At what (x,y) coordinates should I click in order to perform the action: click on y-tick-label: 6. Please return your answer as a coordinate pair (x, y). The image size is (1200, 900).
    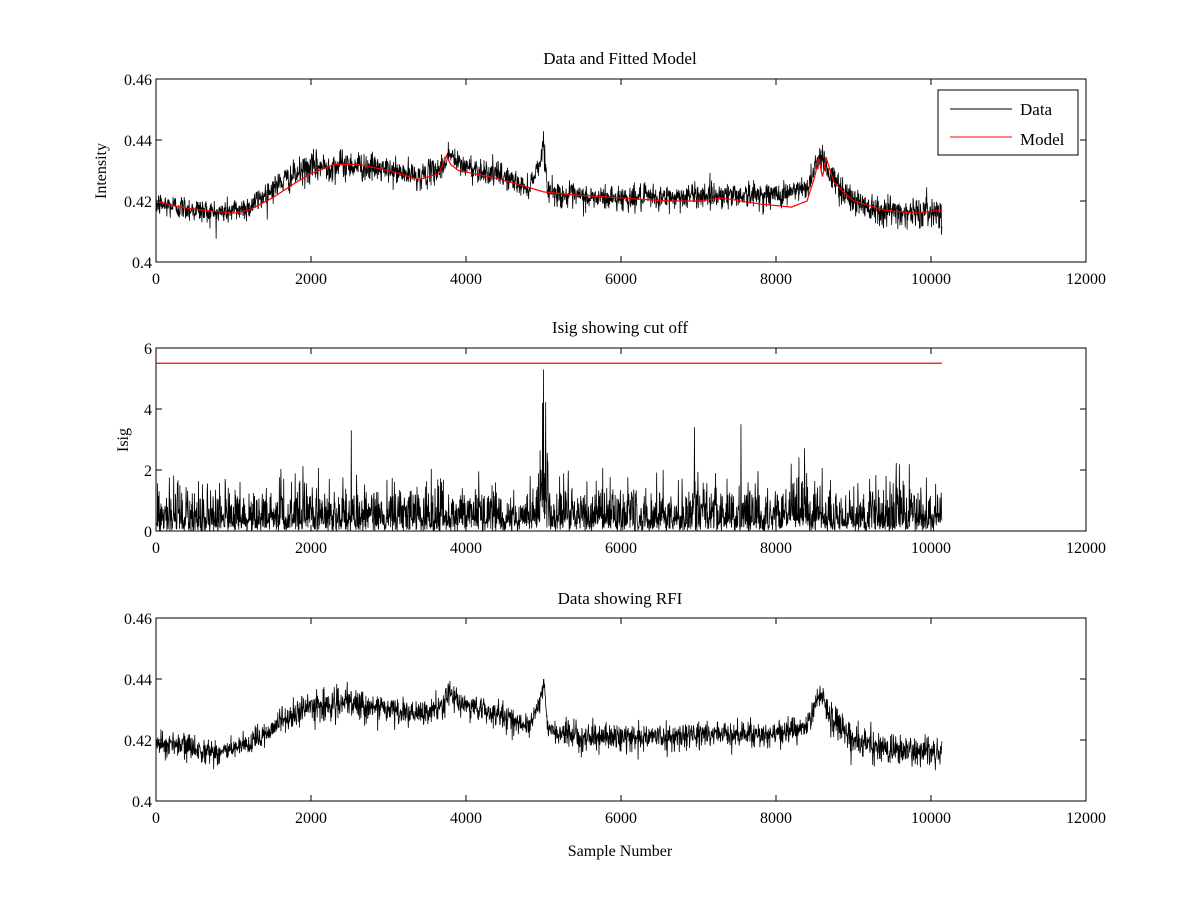
    Looking at the image, I should click on (148, 349).